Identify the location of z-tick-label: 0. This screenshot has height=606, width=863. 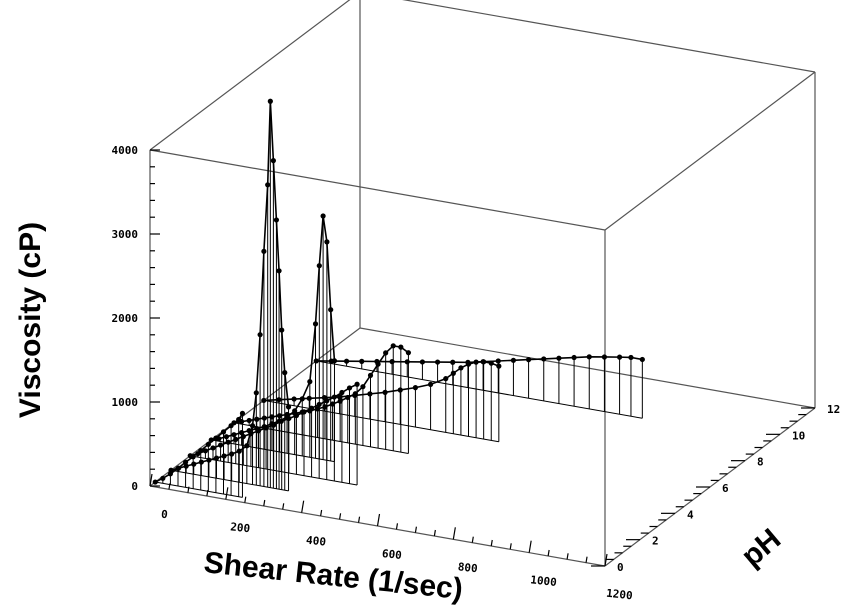
(620, 567).